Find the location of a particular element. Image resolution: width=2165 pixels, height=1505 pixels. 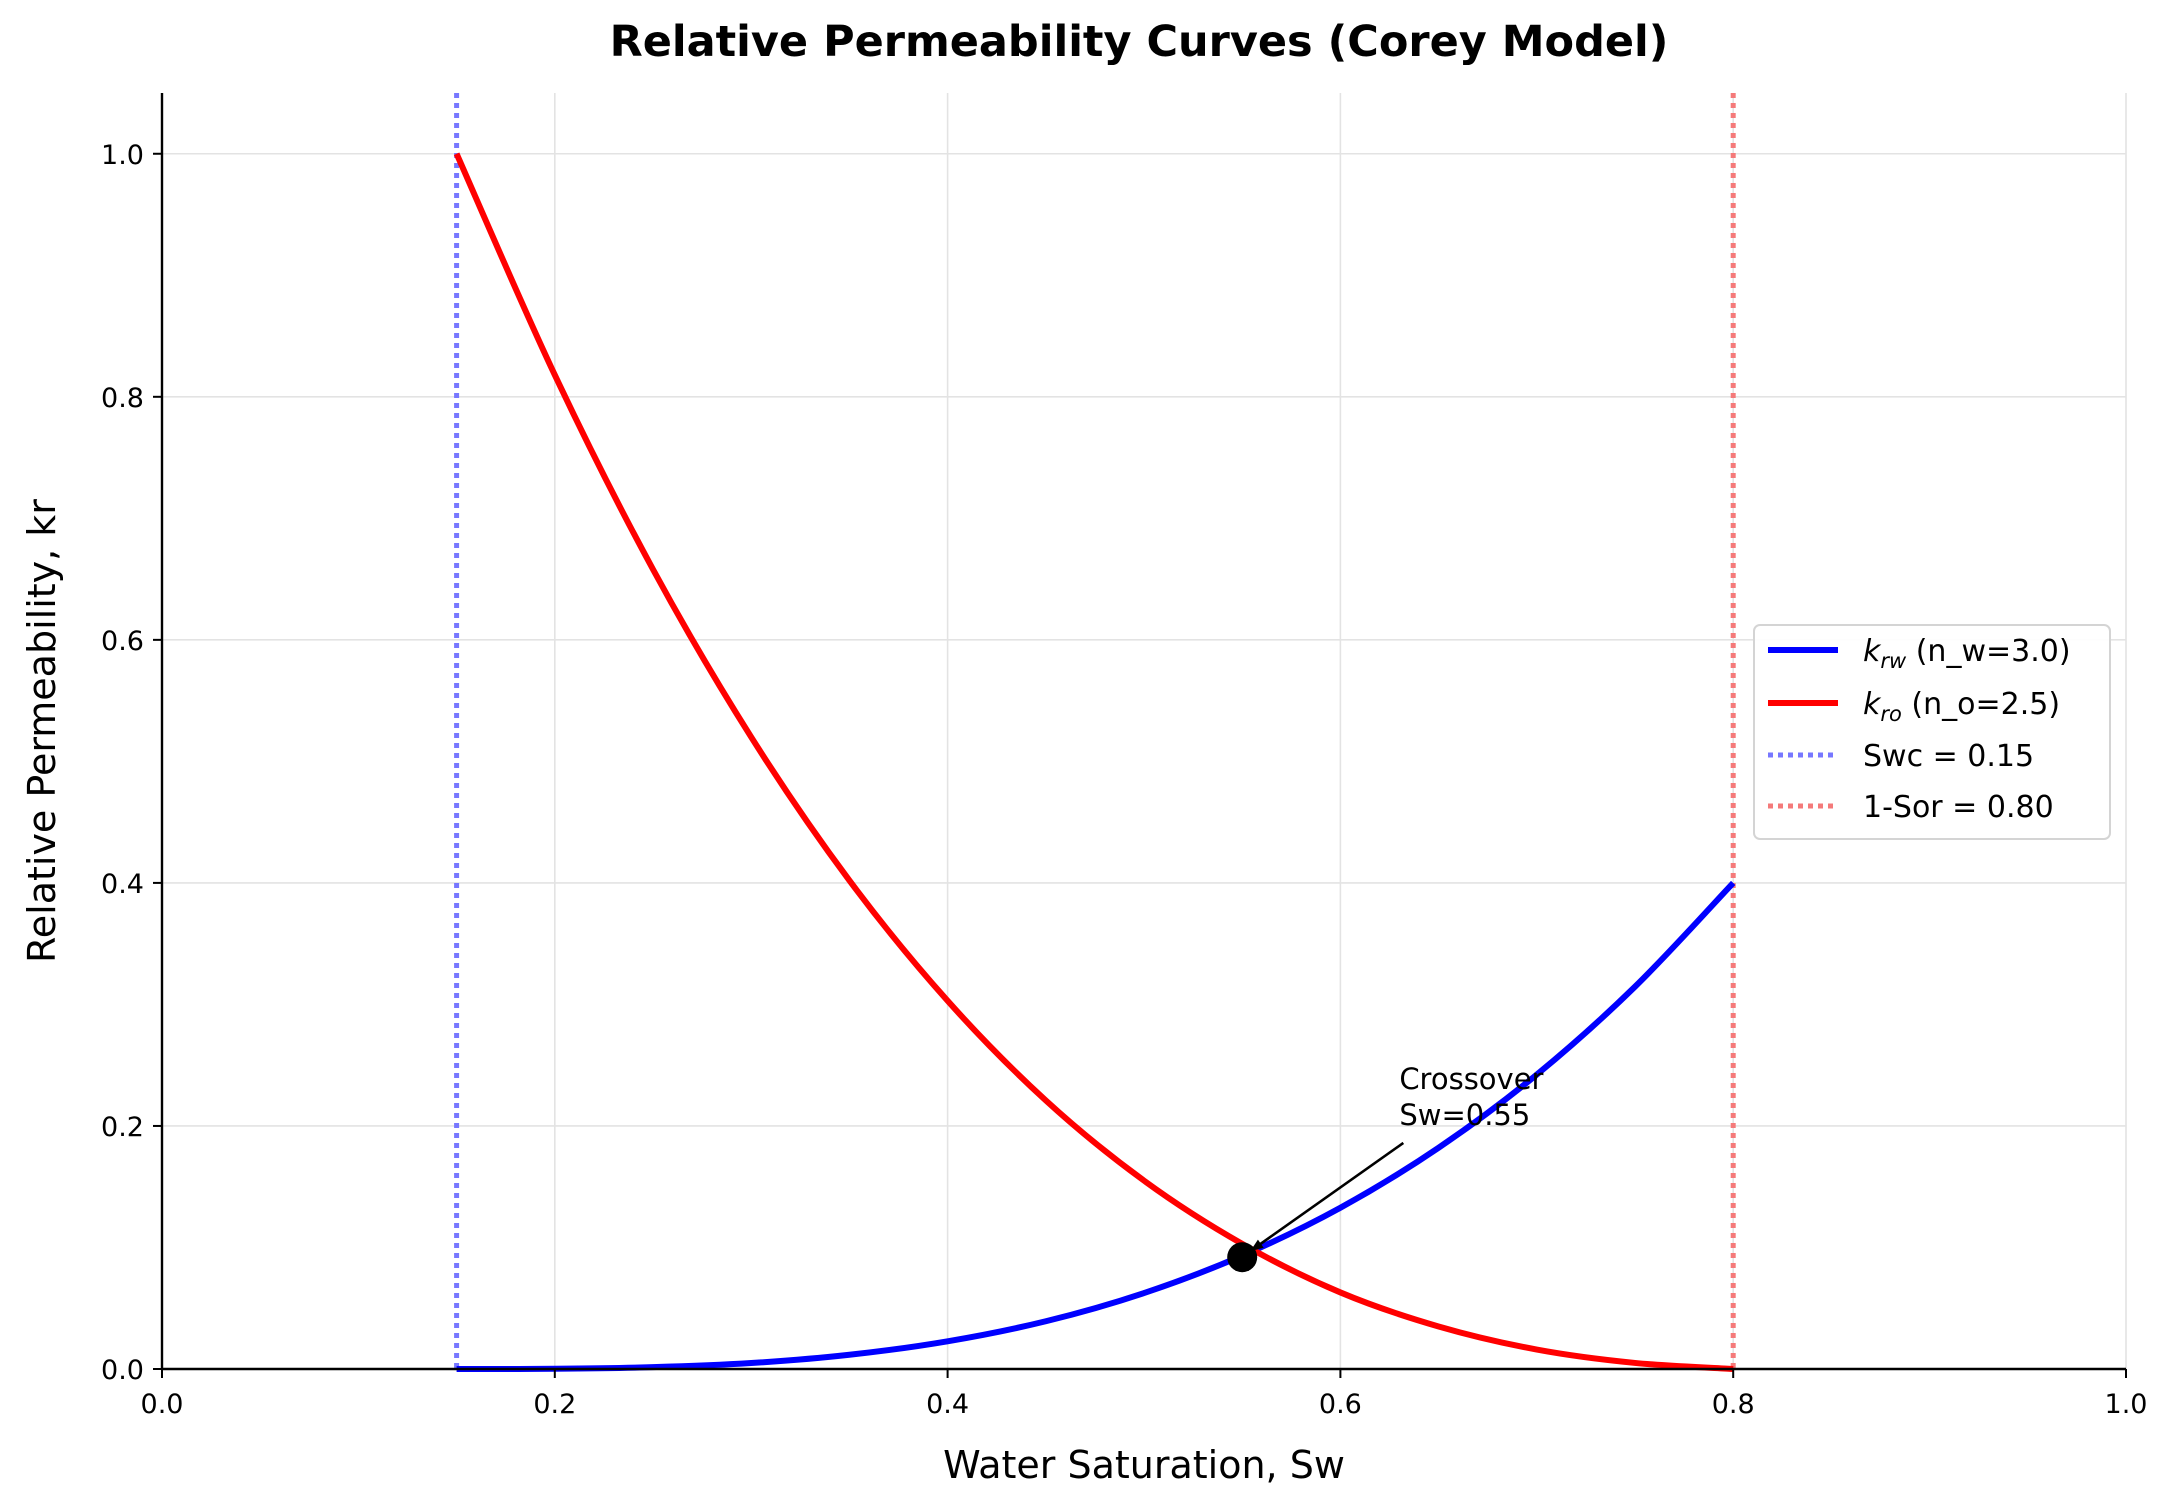

annotation-line-1: Crossover is located at coordinates (1471, 1079).